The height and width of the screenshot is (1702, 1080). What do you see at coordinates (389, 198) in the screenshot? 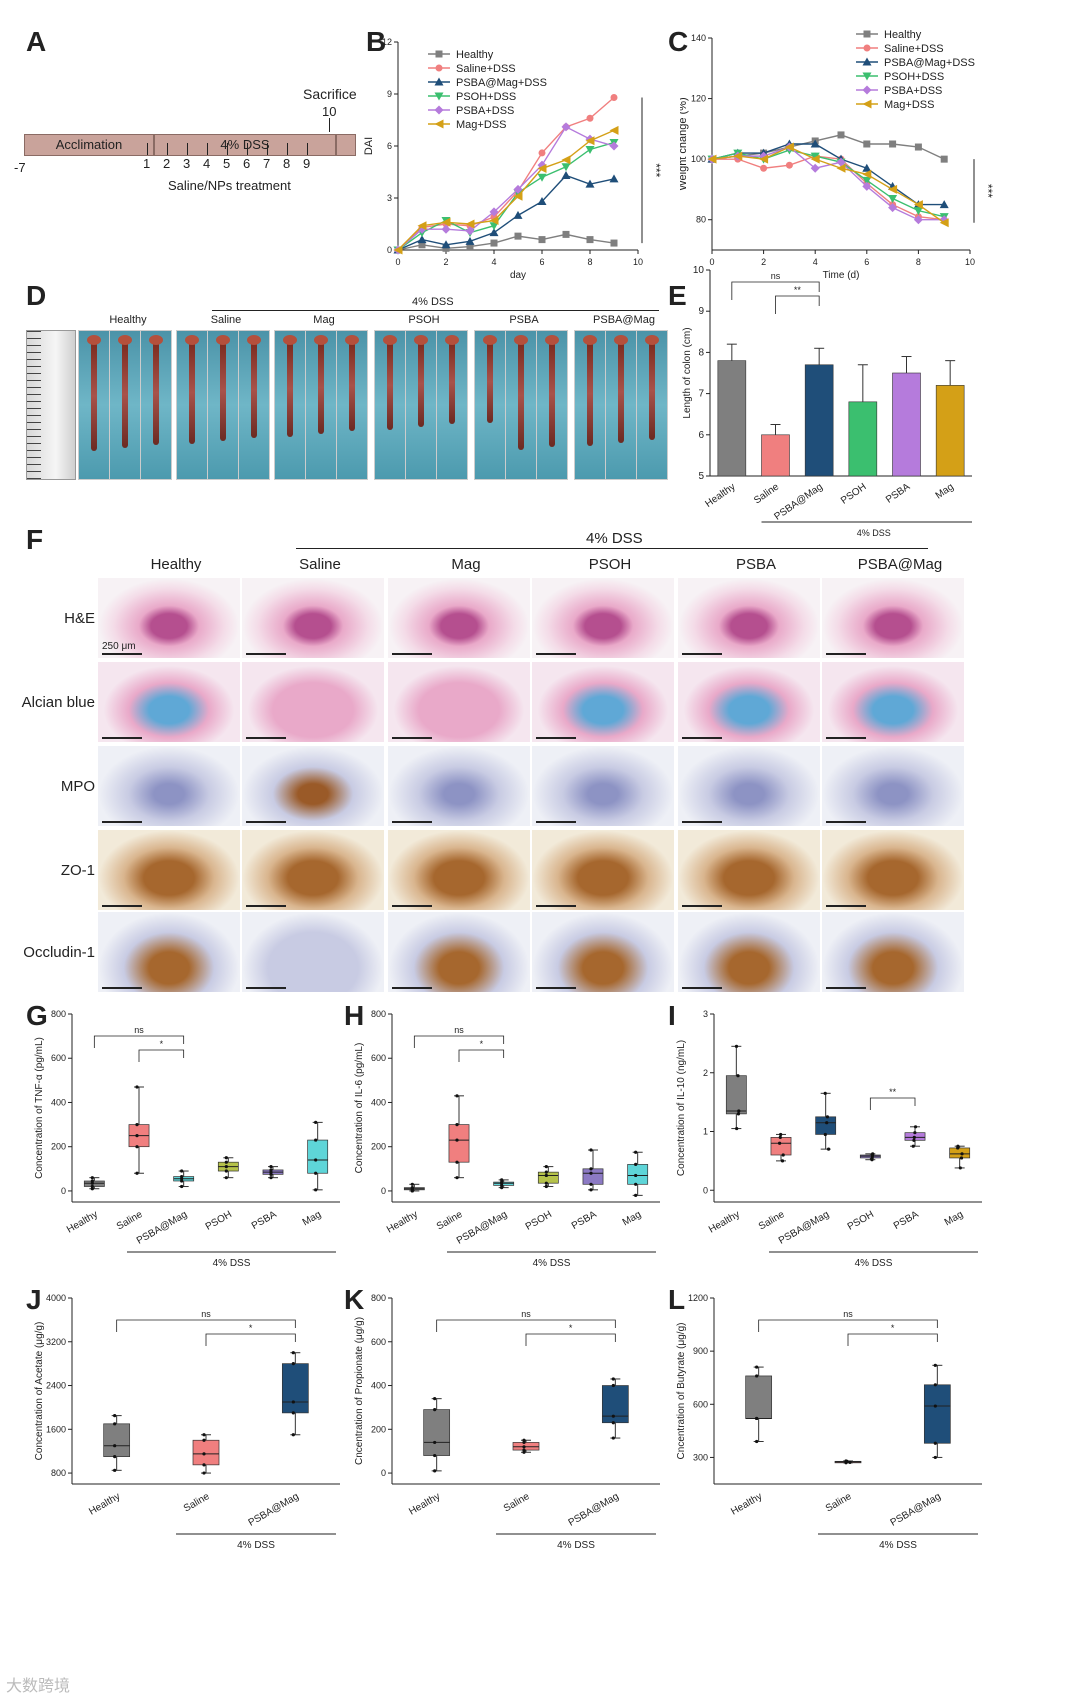
I see `y-tick-label: 3` at bounding box center [389, 198].